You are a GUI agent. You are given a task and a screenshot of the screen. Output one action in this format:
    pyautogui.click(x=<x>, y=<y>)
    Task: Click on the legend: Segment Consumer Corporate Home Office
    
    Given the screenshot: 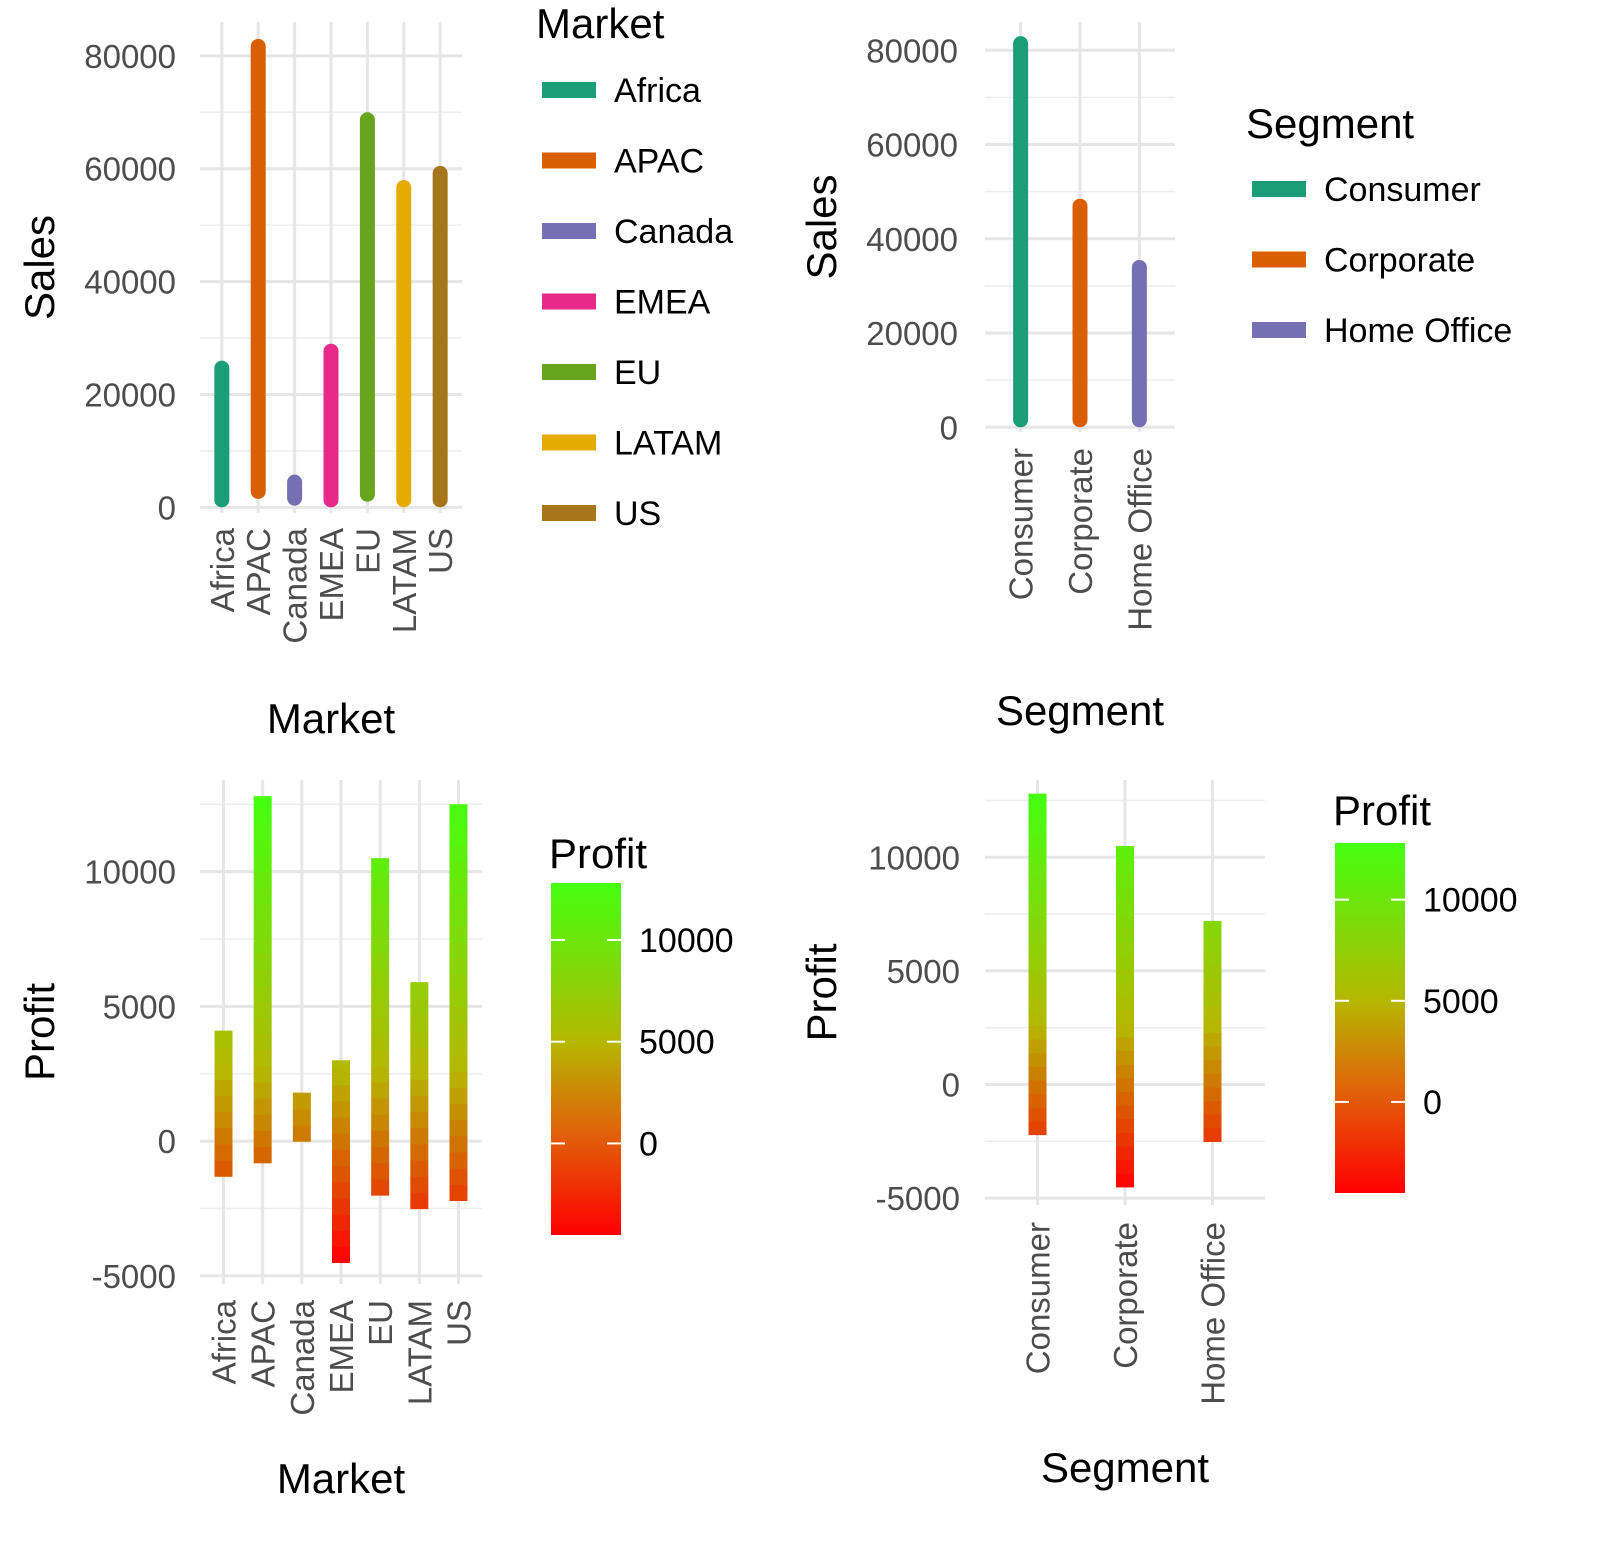 What is the action you would take?
    pyautogui.click(x=1379, y=225)
    